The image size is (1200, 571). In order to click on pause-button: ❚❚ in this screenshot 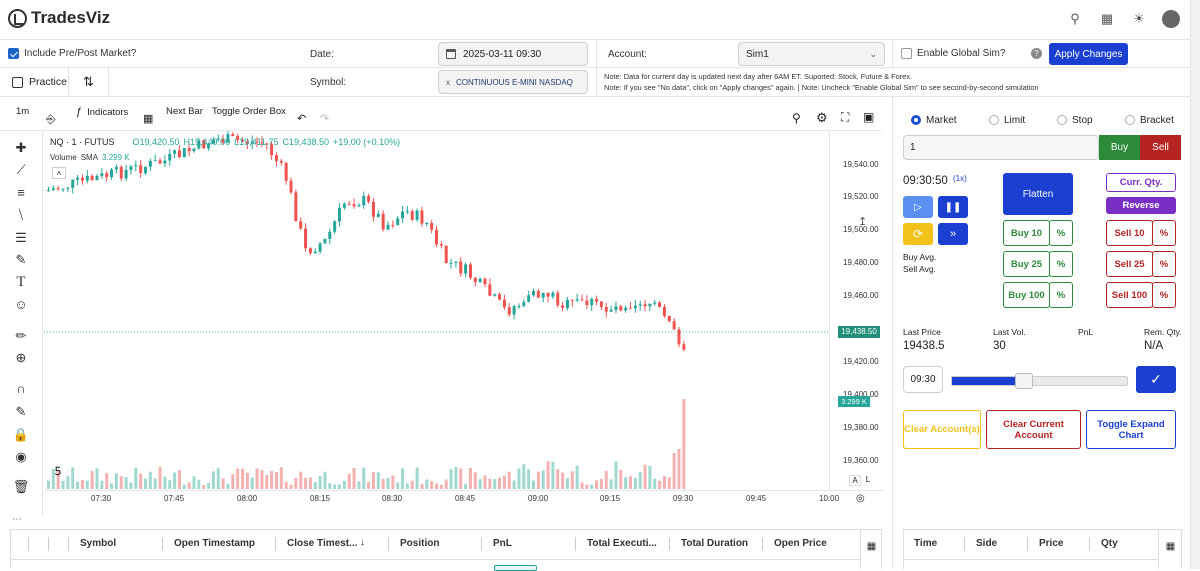, I will do `click(953, 207)`.